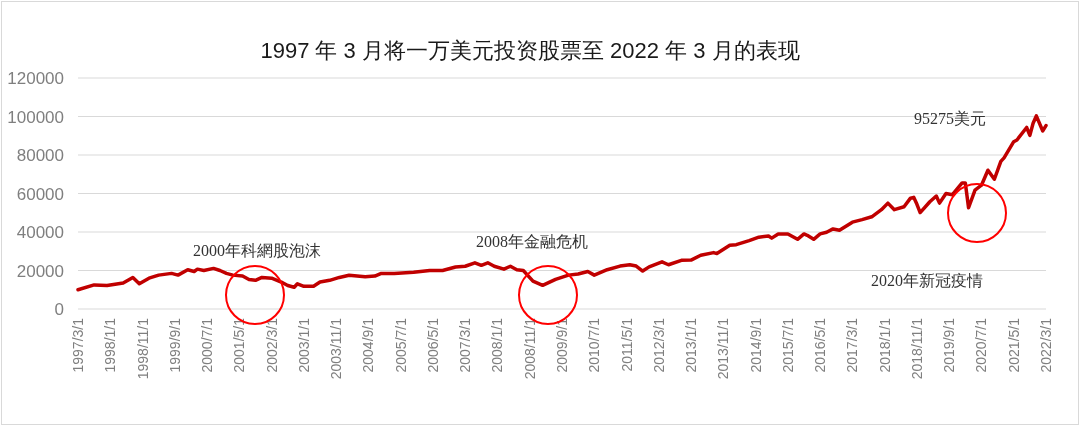  What do you see at coordinates (465, 345) in the screenshot?
I see `x-tick-label: 2007/3/1` at bounding box center [465, 345].